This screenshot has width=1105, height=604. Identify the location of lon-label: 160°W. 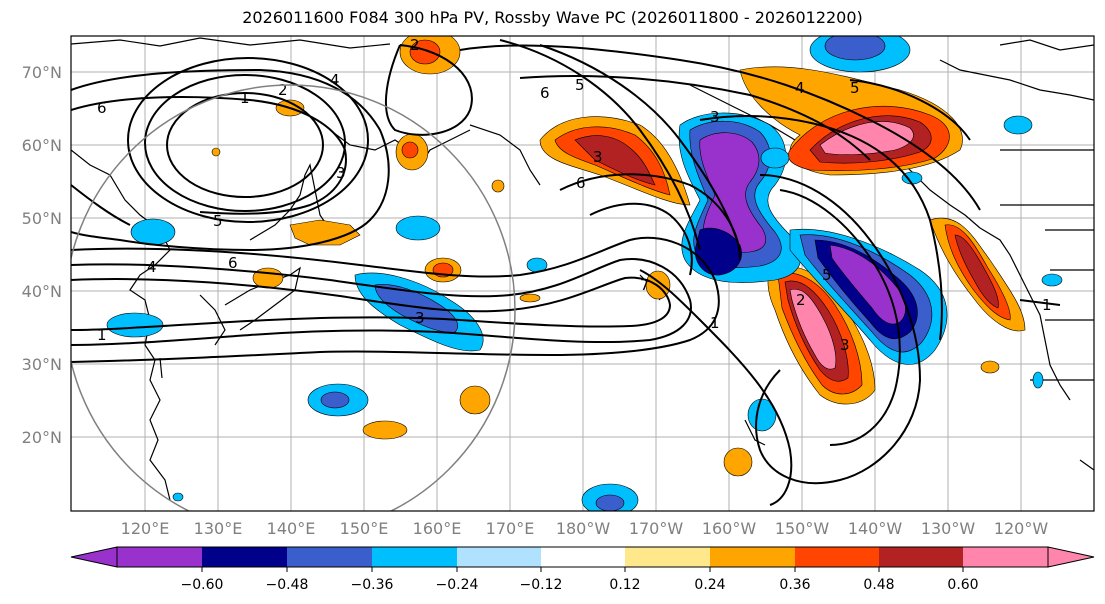
(729, 528).